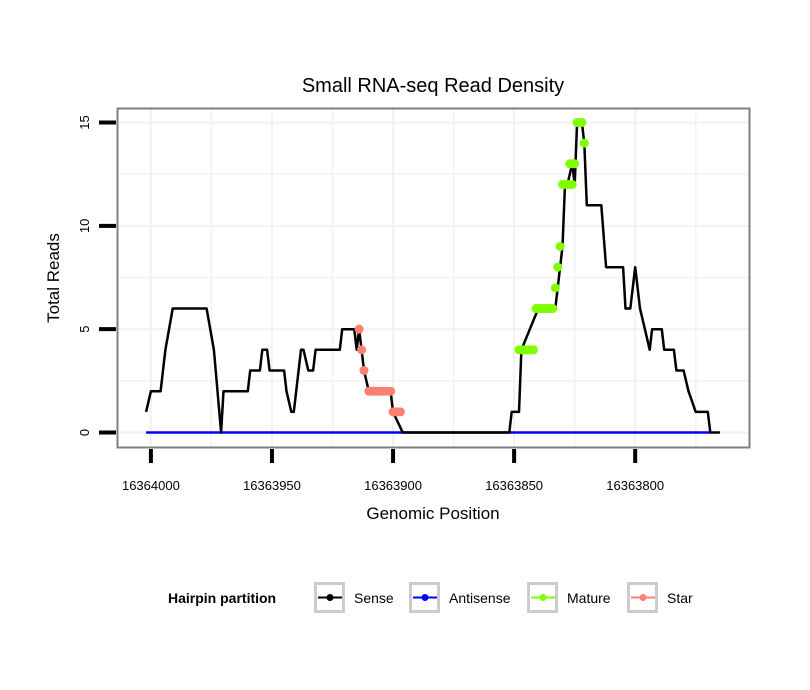 This screenshot has height=690, width=810. I want to click on y-axis-title: Total Reads, so click(53, 278).